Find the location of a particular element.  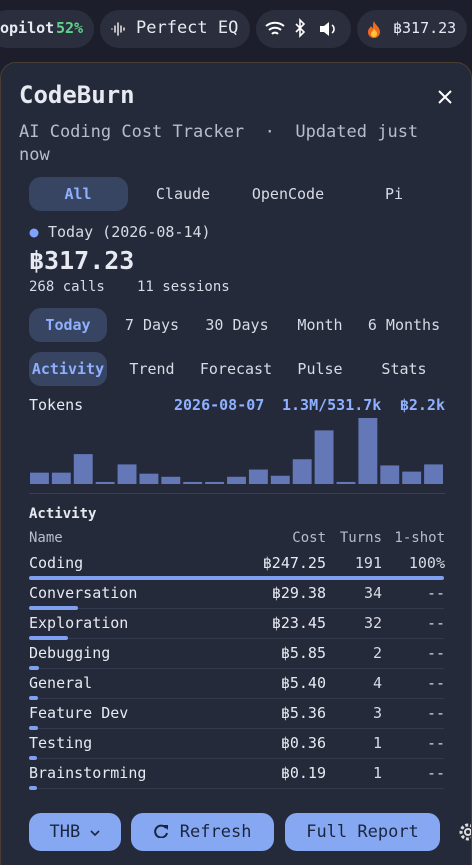

view-tab: Pulse is located at coordinates (320, 369).